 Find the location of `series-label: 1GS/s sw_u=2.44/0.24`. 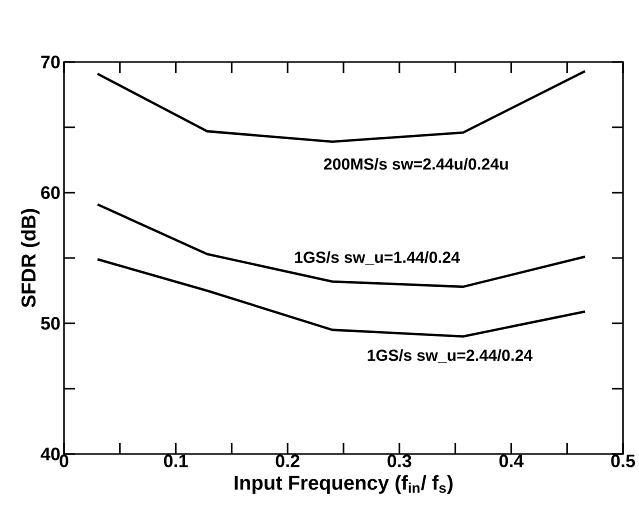

series-label: 1GS/s sw_u=2.44/0.24 is located at coordinates (450, 356).